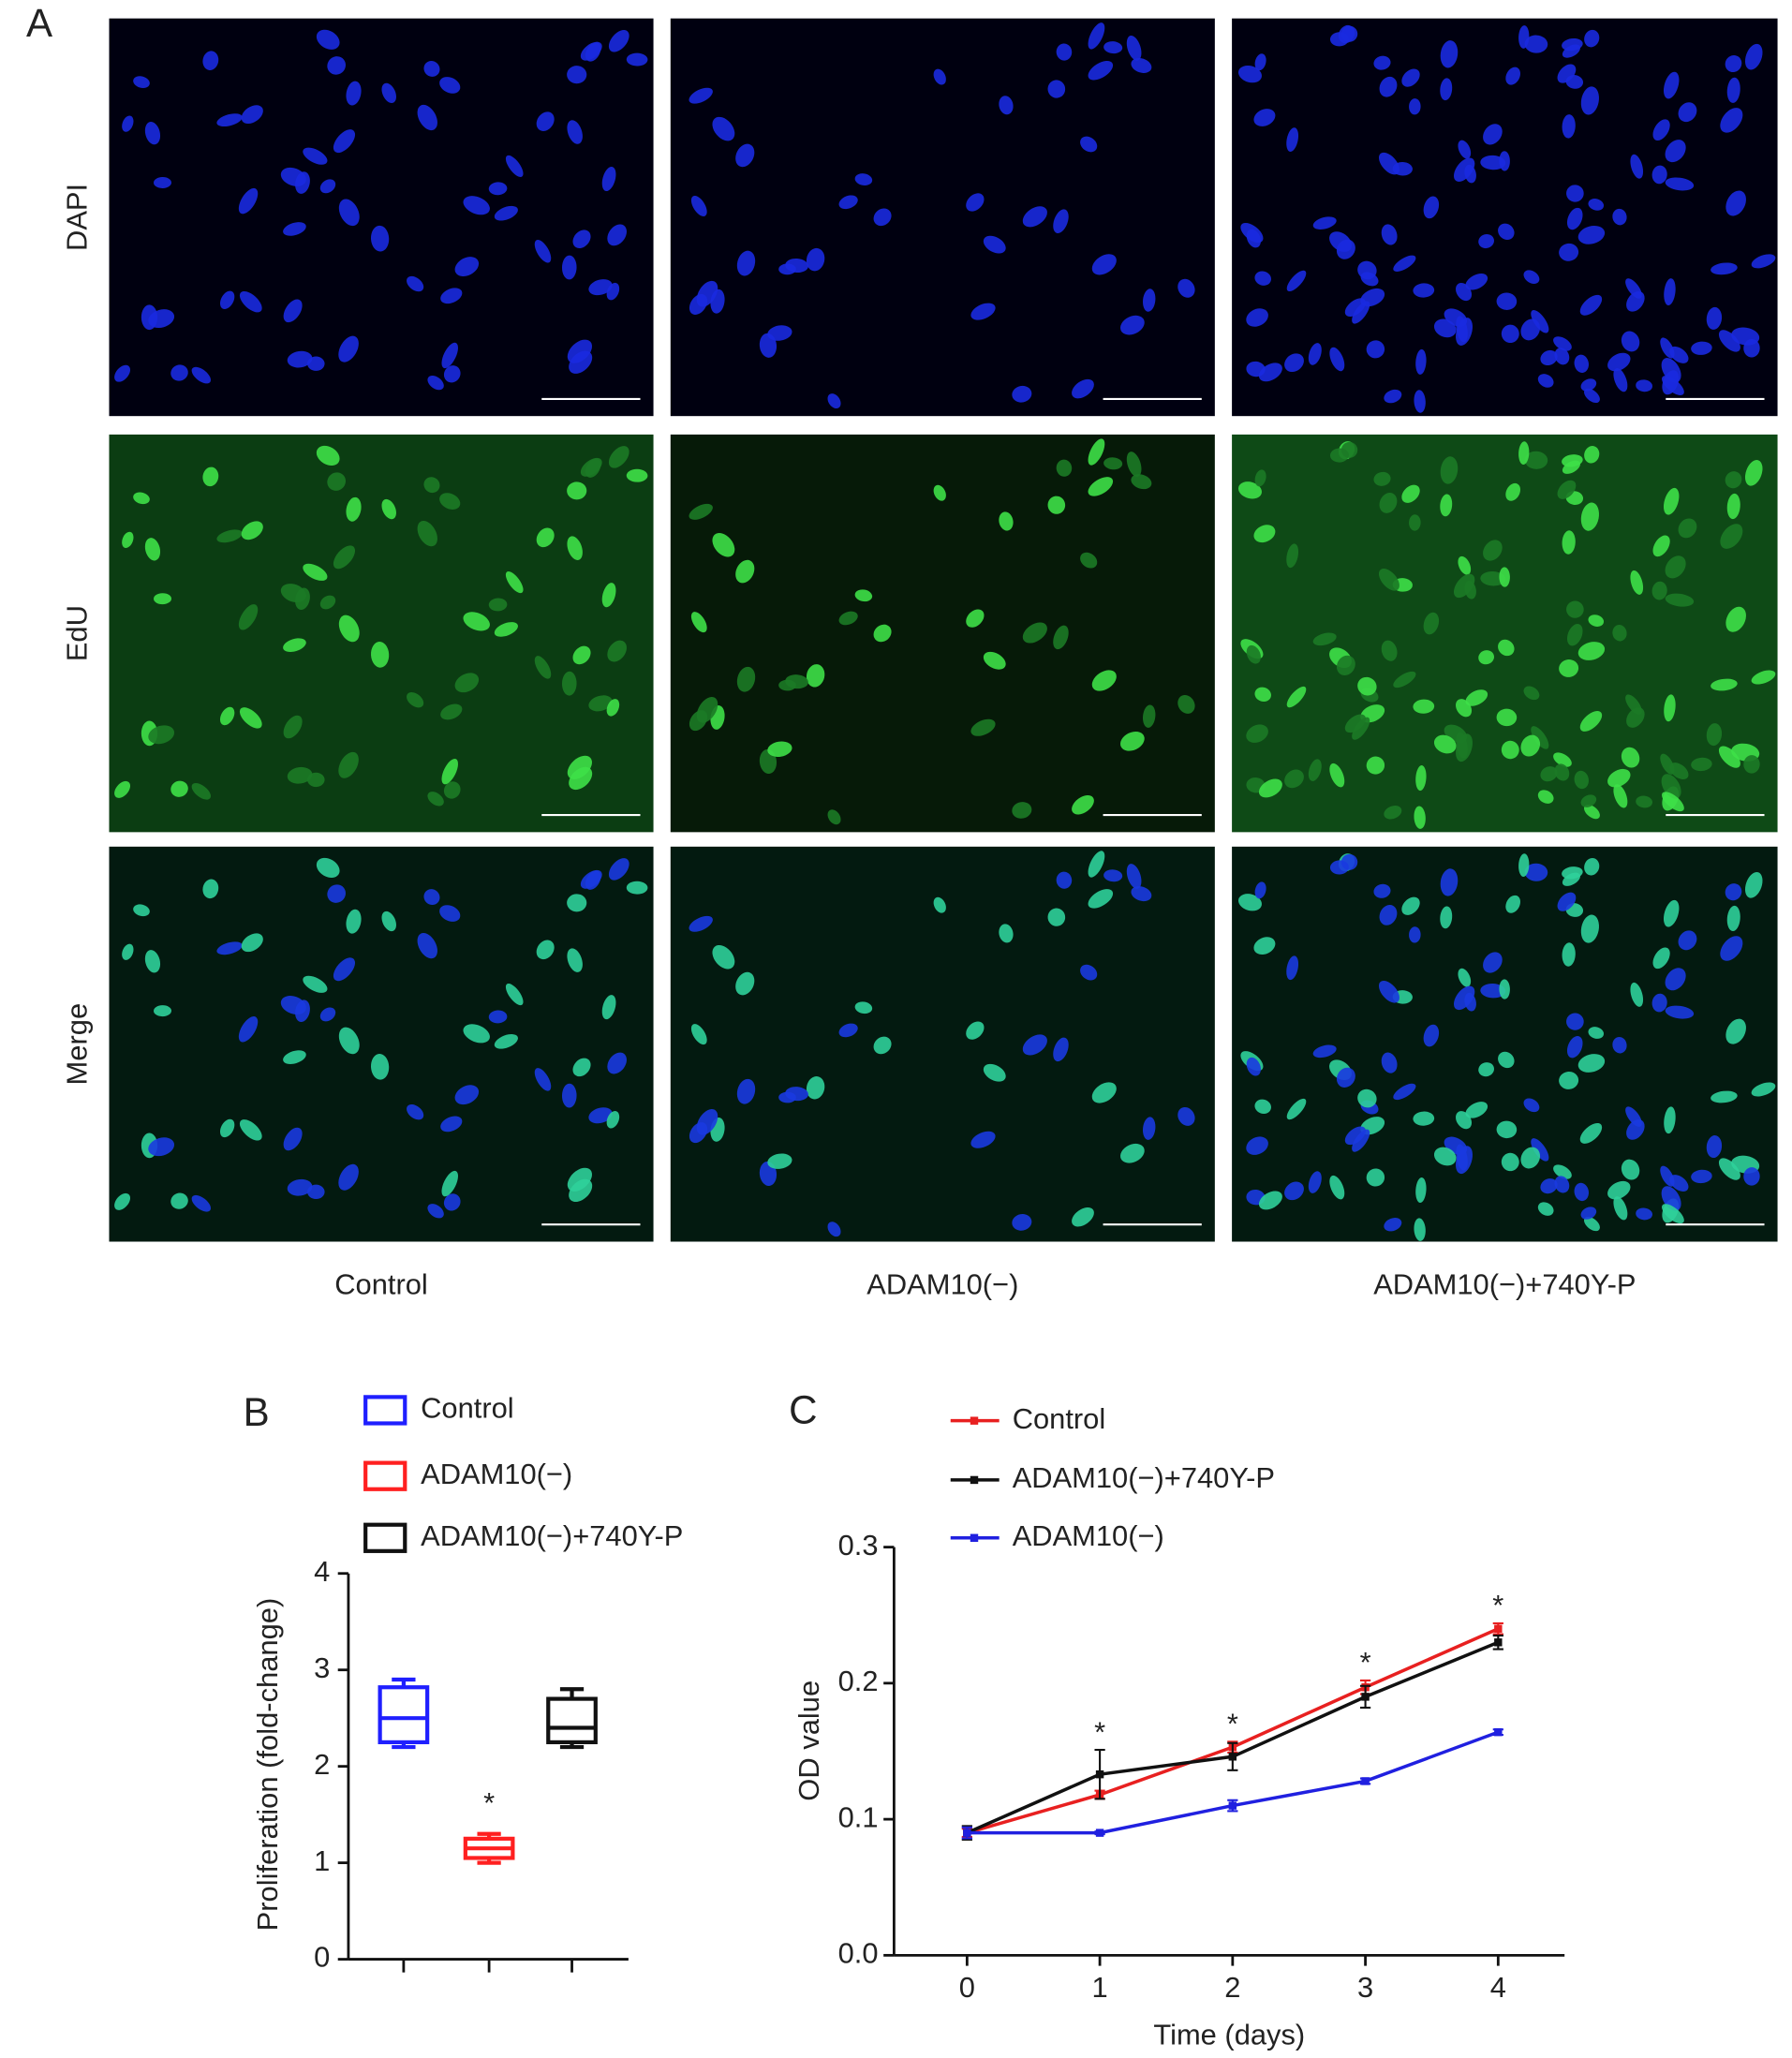 The height and width of the screenshot is (2058, 1792). Describe the element at coordinates (76, 633) in the screenshot. I see `row-label: EdU` at that location.